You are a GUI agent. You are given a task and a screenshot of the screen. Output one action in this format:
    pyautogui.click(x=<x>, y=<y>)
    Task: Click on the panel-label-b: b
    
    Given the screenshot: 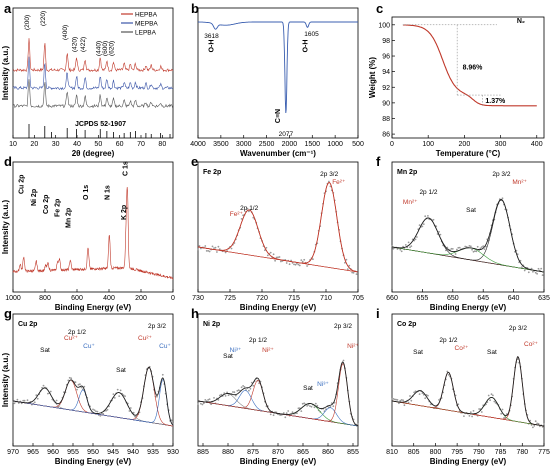 What is the action you would take?
    pyautogui.click(x=195, y=8)
    